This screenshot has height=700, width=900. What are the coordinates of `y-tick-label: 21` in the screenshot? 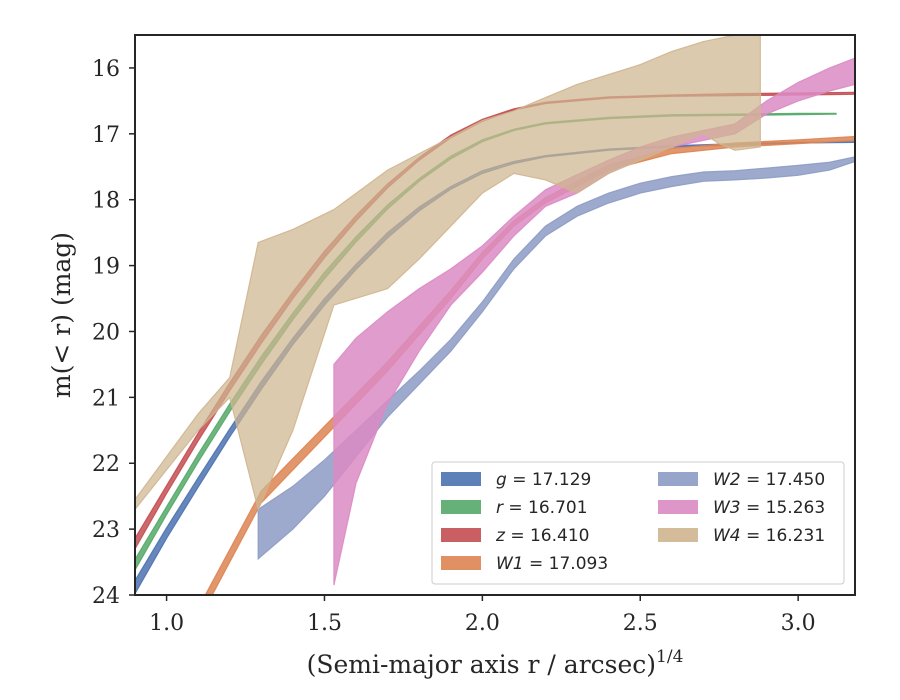 It's located at (106, 398).